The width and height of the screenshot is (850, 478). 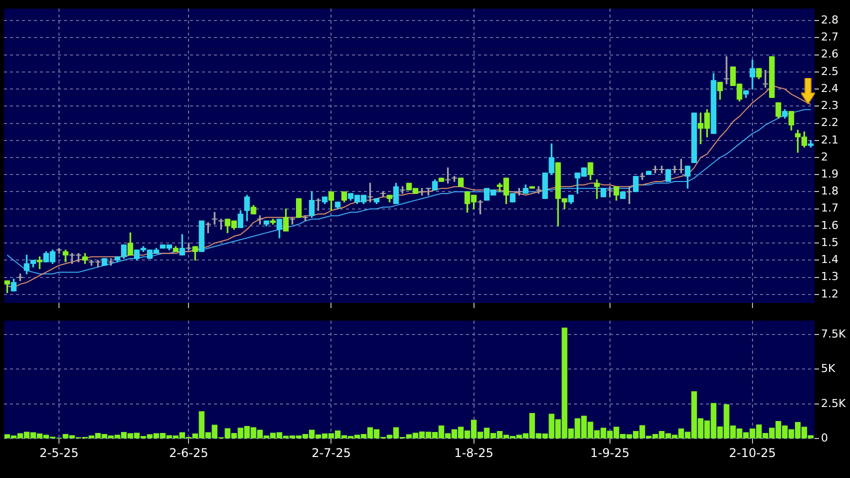 I want to click on y-tick-label: 2.6, so click(x=829, y=54).